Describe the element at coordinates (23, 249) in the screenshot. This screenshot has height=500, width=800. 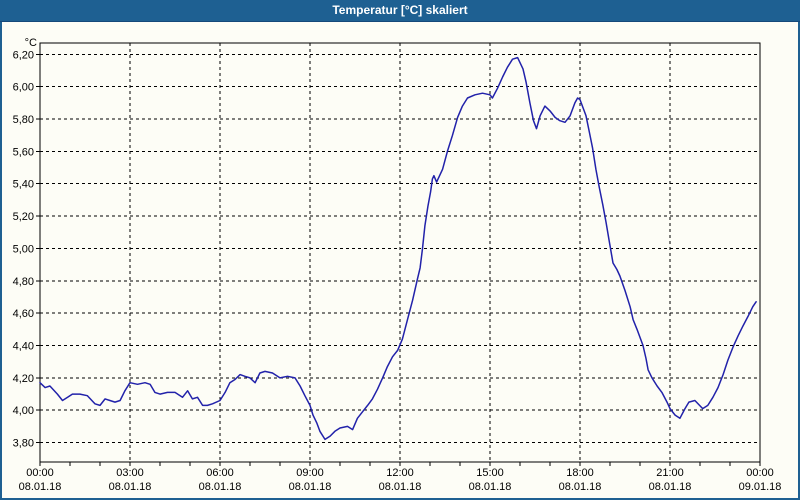
I see `y-tick-label: 5,00` at that location.